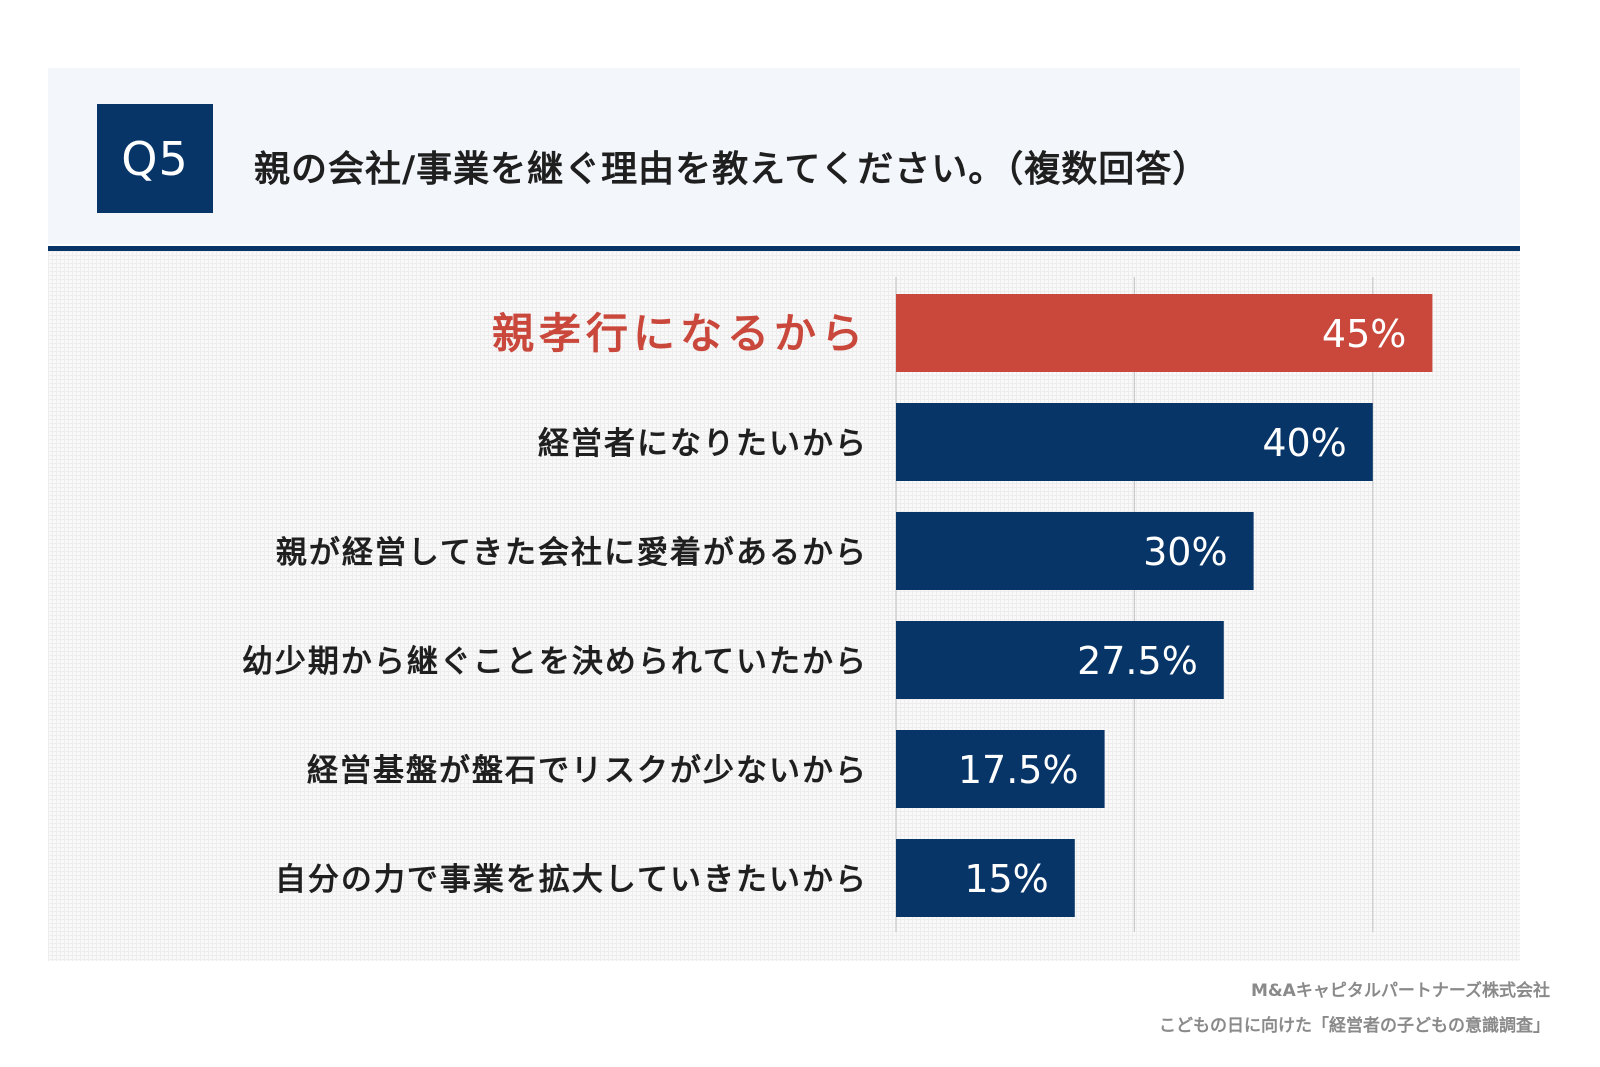 The width and height of the screenshot is (1600, 1067). Describe the element at coordinates (1006, 879) in the screenshot. I see `value-label-5: 15%` at that location.